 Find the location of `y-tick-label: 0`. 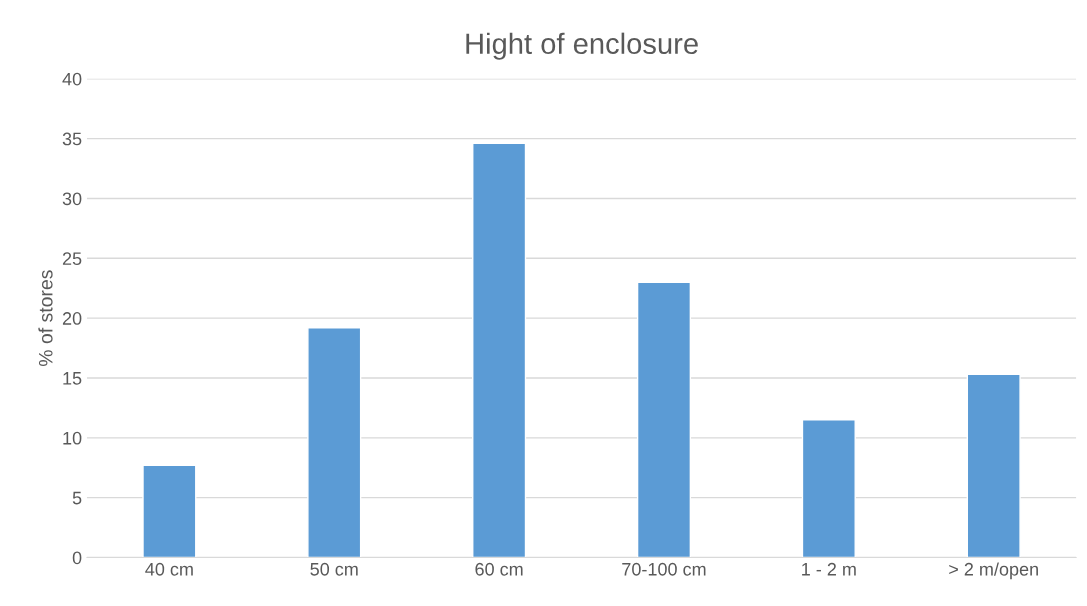

y-tick-label: 0 is located at coordinates (77, 558).